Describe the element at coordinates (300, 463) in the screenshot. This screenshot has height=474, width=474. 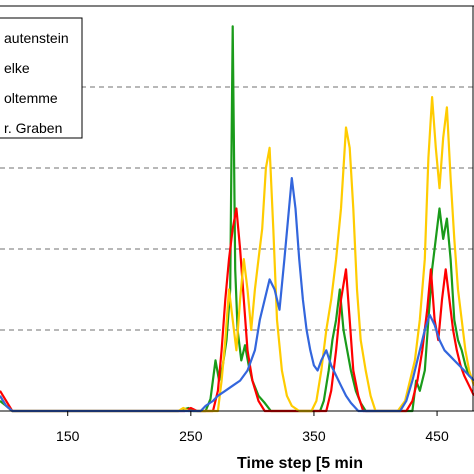
I see `x-axis-title: Time step [5 min` at that location.